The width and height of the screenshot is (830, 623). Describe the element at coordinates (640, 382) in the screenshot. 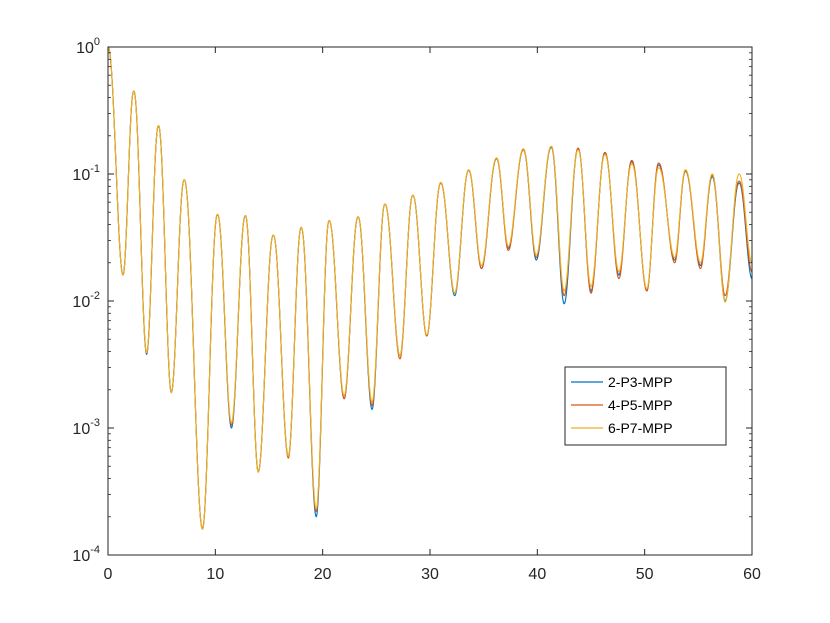

I see `legend-label: 2-P3-MPP` at that location.